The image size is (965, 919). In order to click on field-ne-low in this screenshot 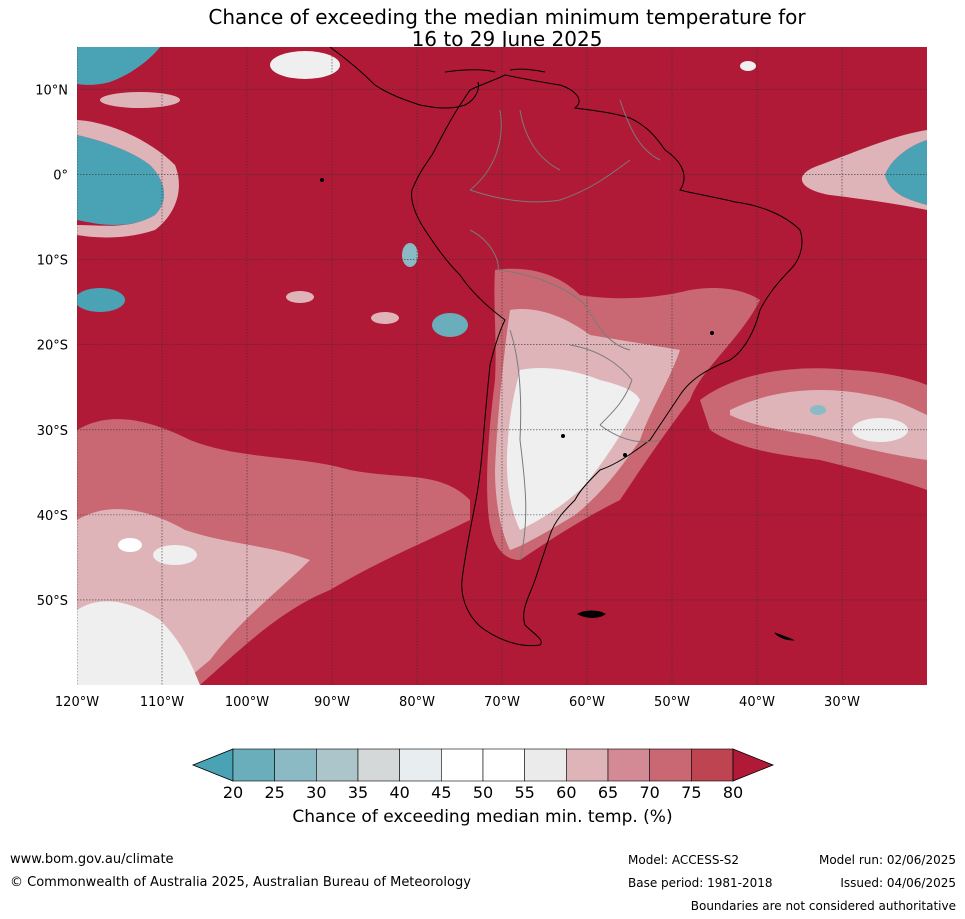, I will do `click(906, 172)`.